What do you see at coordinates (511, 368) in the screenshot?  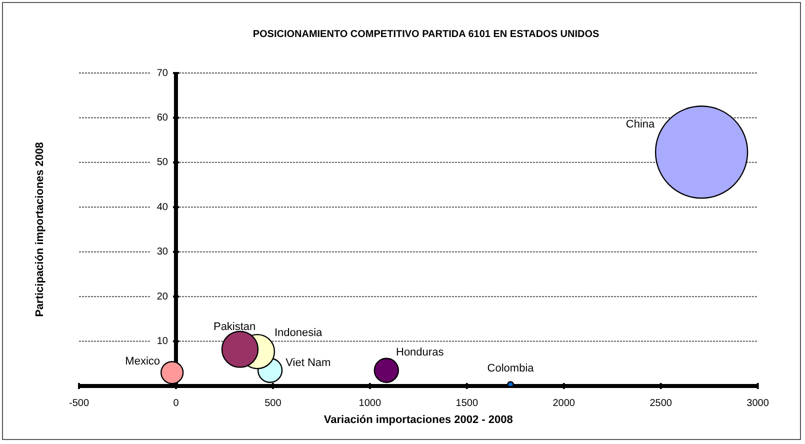 I see `series-label: Colombia` at bounding box center [511, 368].